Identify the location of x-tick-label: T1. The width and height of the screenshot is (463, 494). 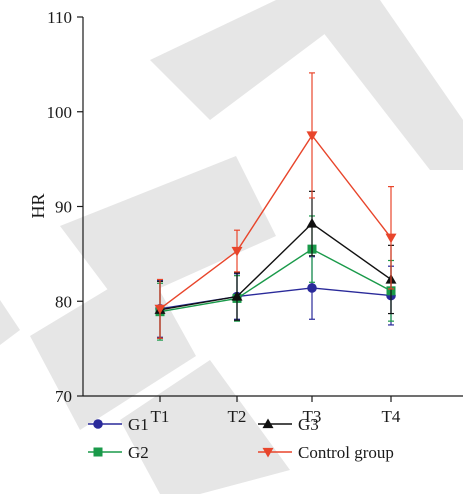
(160, 416).